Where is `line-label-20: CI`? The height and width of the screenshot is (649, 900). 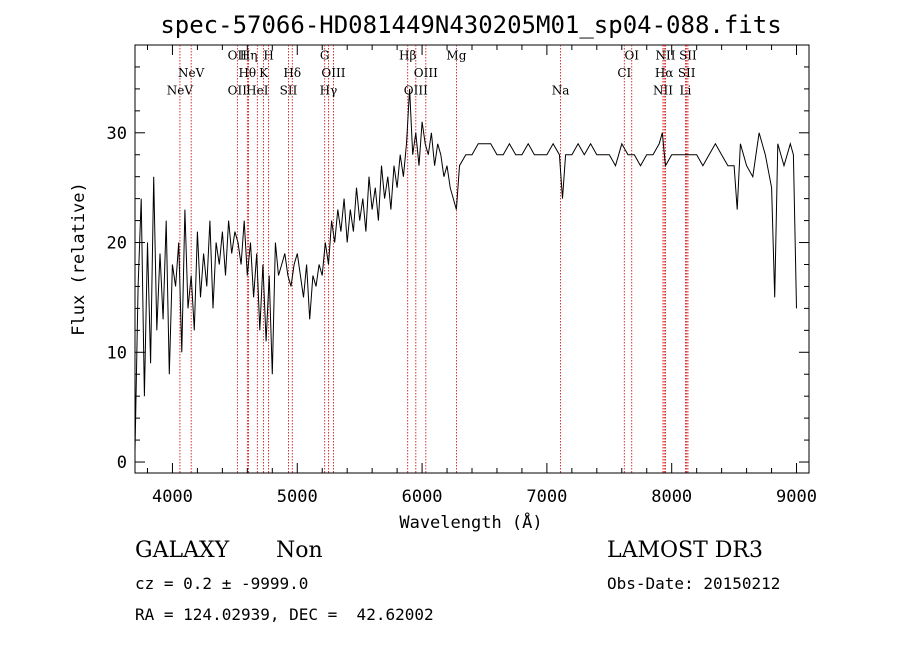
line-label-20: CI is located at coordinates (624, 73).